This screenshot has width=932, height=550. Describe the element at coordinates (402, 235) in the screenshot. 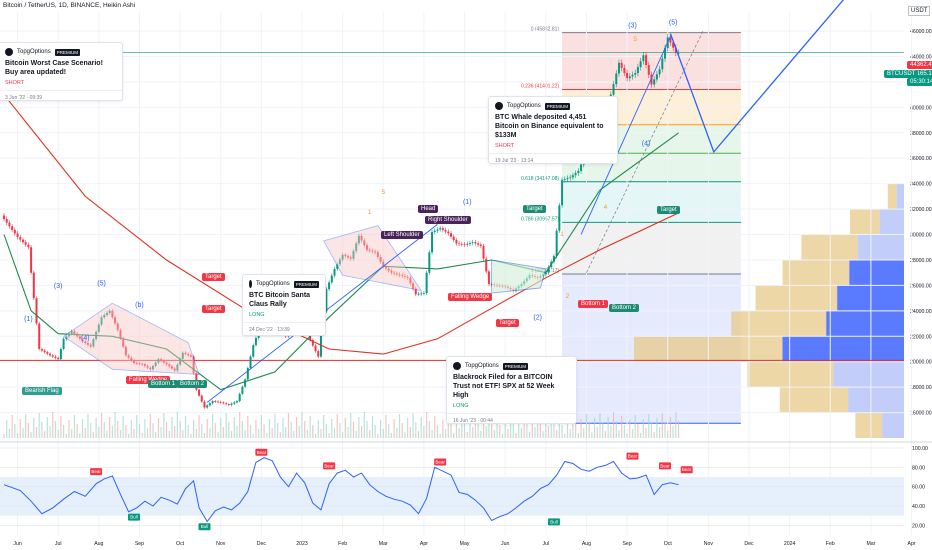

I see `left-shoulder-label: Left Shoulder` at that location.